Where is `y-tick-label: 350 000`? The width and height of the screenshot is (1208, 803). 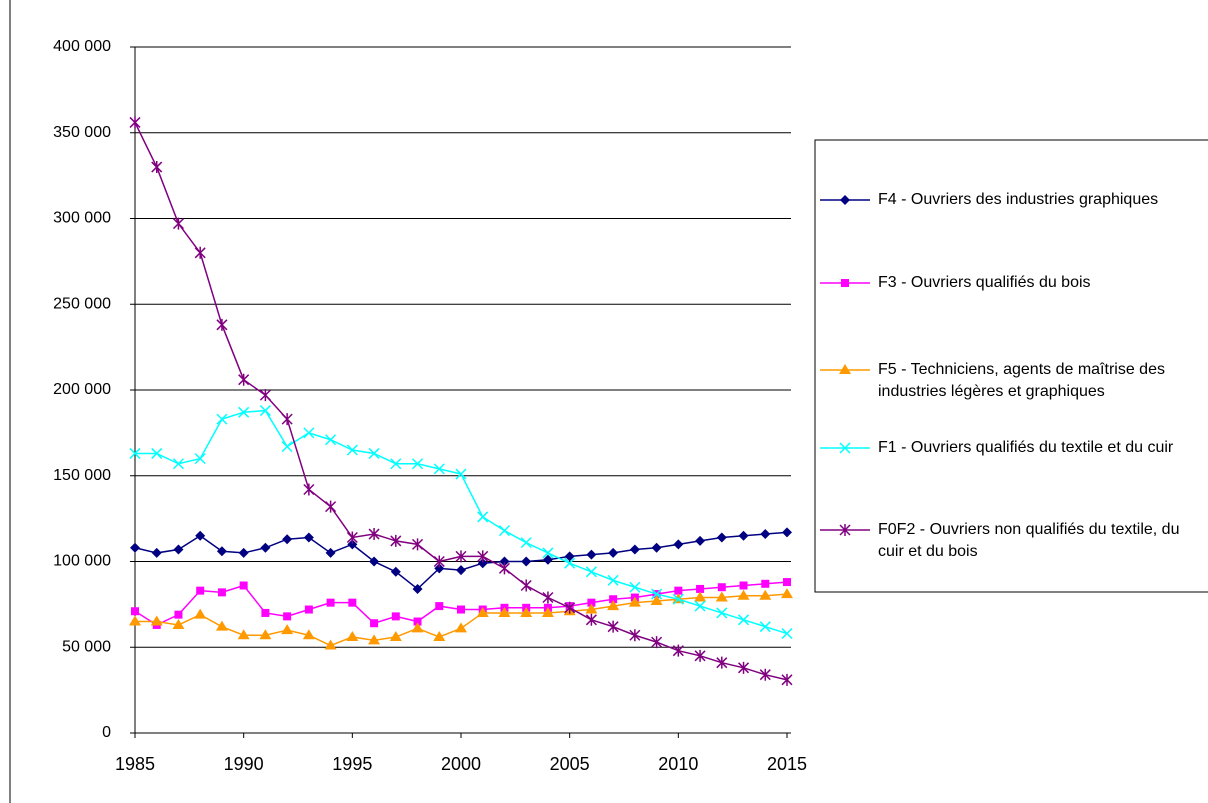 y-tick-label: 350 000 is located at coordinates (82, 132).